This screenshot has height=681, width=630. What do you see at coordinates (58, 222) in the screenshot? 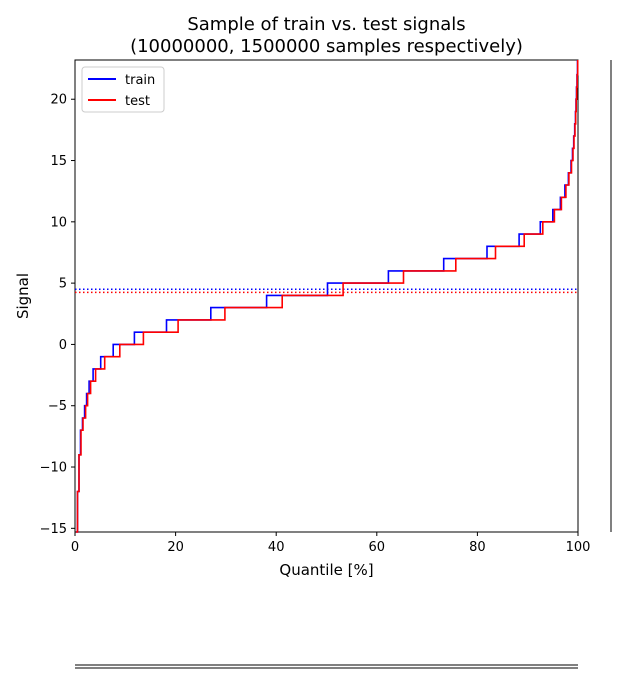
I see `y-tick-label: 10` at bounding box center [58, 222].